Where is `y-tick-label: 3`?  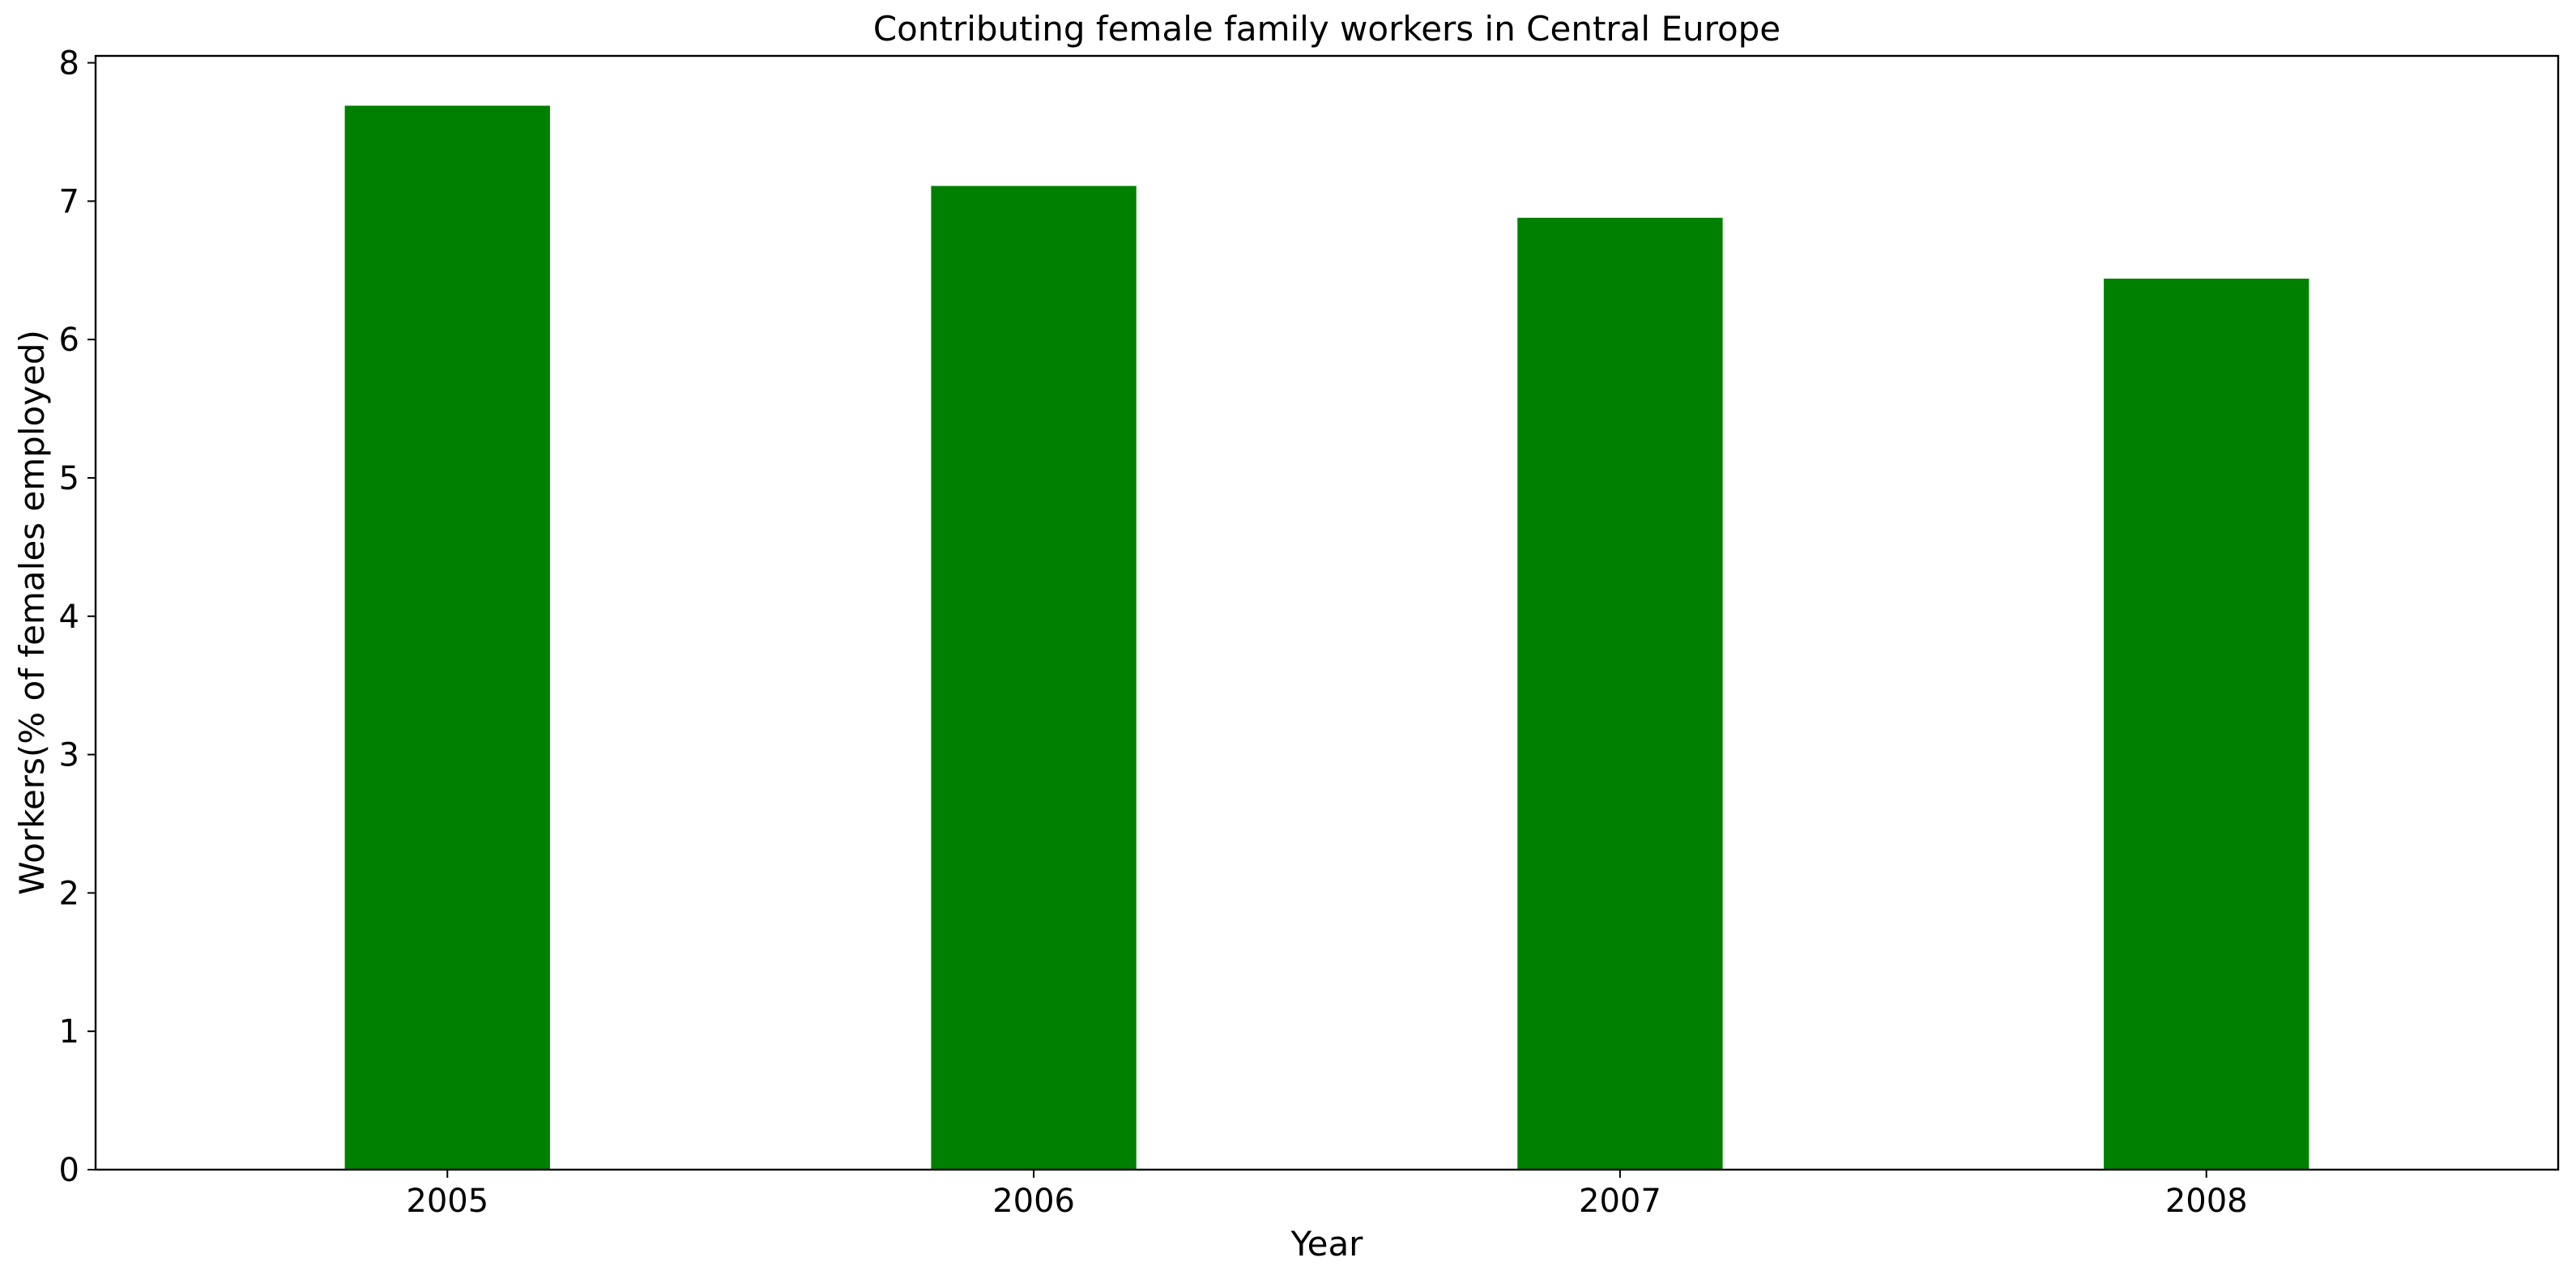 y-tick-label: 3 is located at coordinates (69, 755).